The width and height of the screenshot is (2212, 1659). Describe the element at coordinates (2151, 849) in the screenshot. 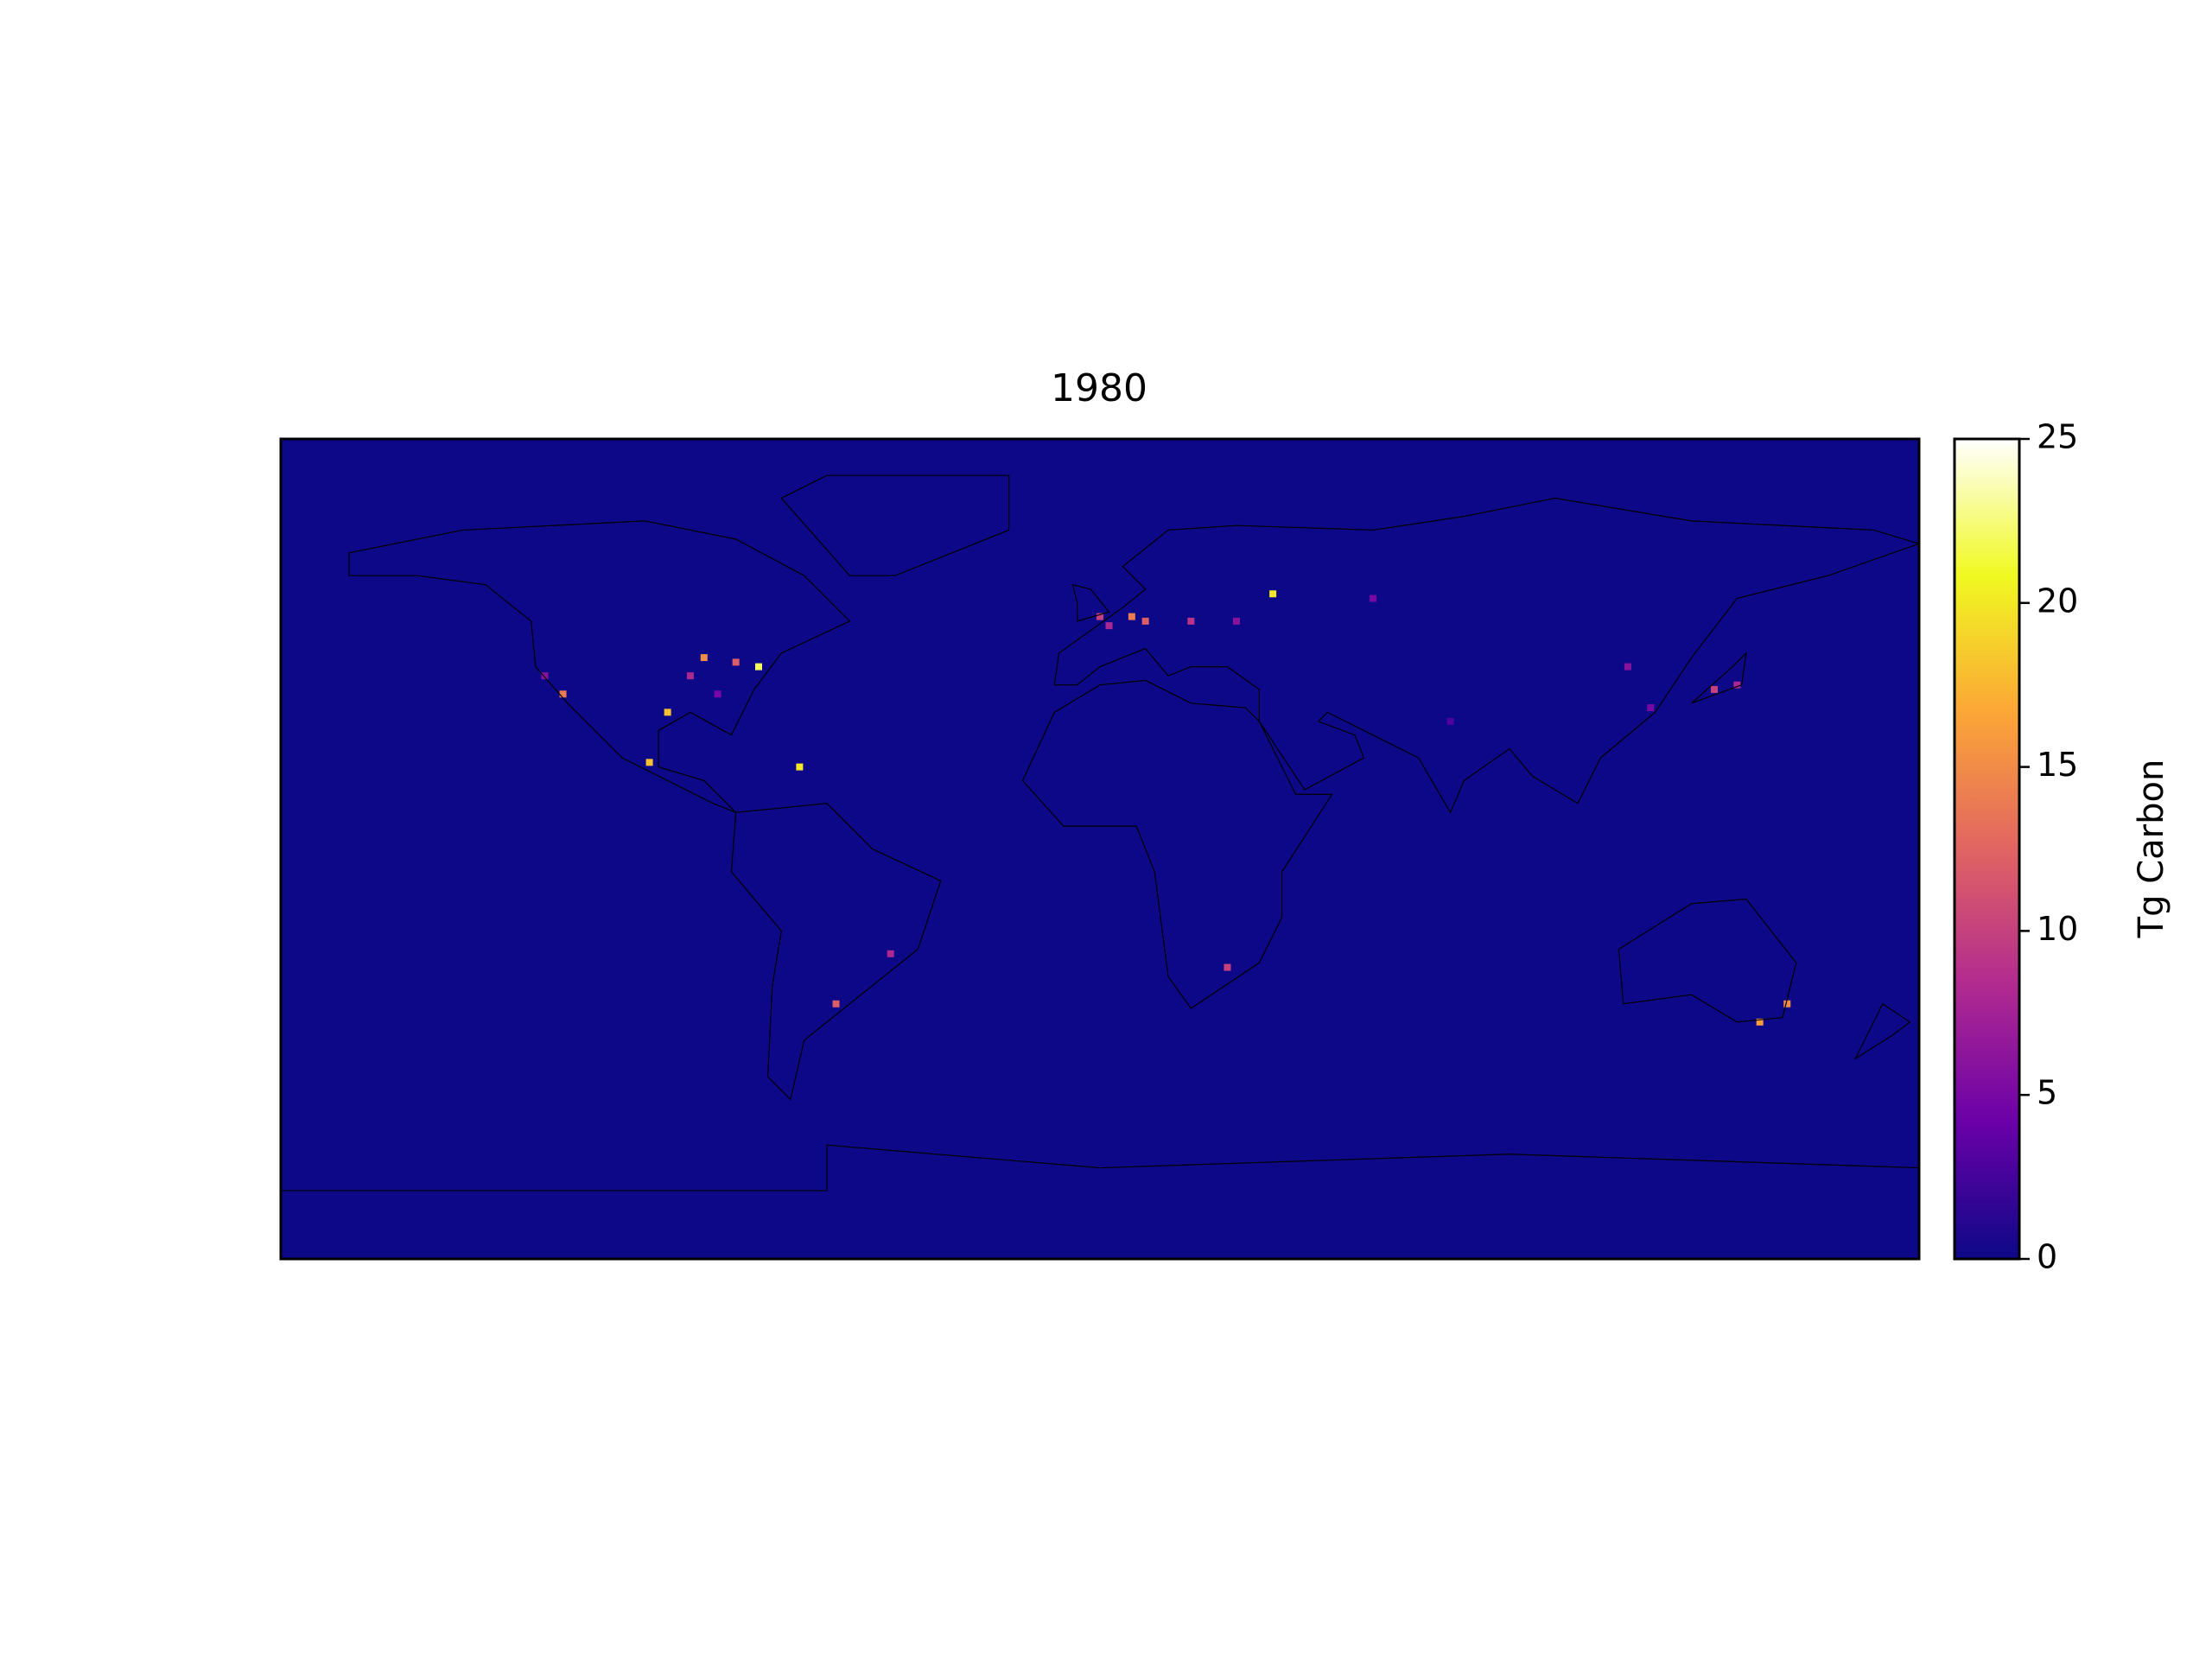

I see `colorbar-label: Tg Carbon` at that location.